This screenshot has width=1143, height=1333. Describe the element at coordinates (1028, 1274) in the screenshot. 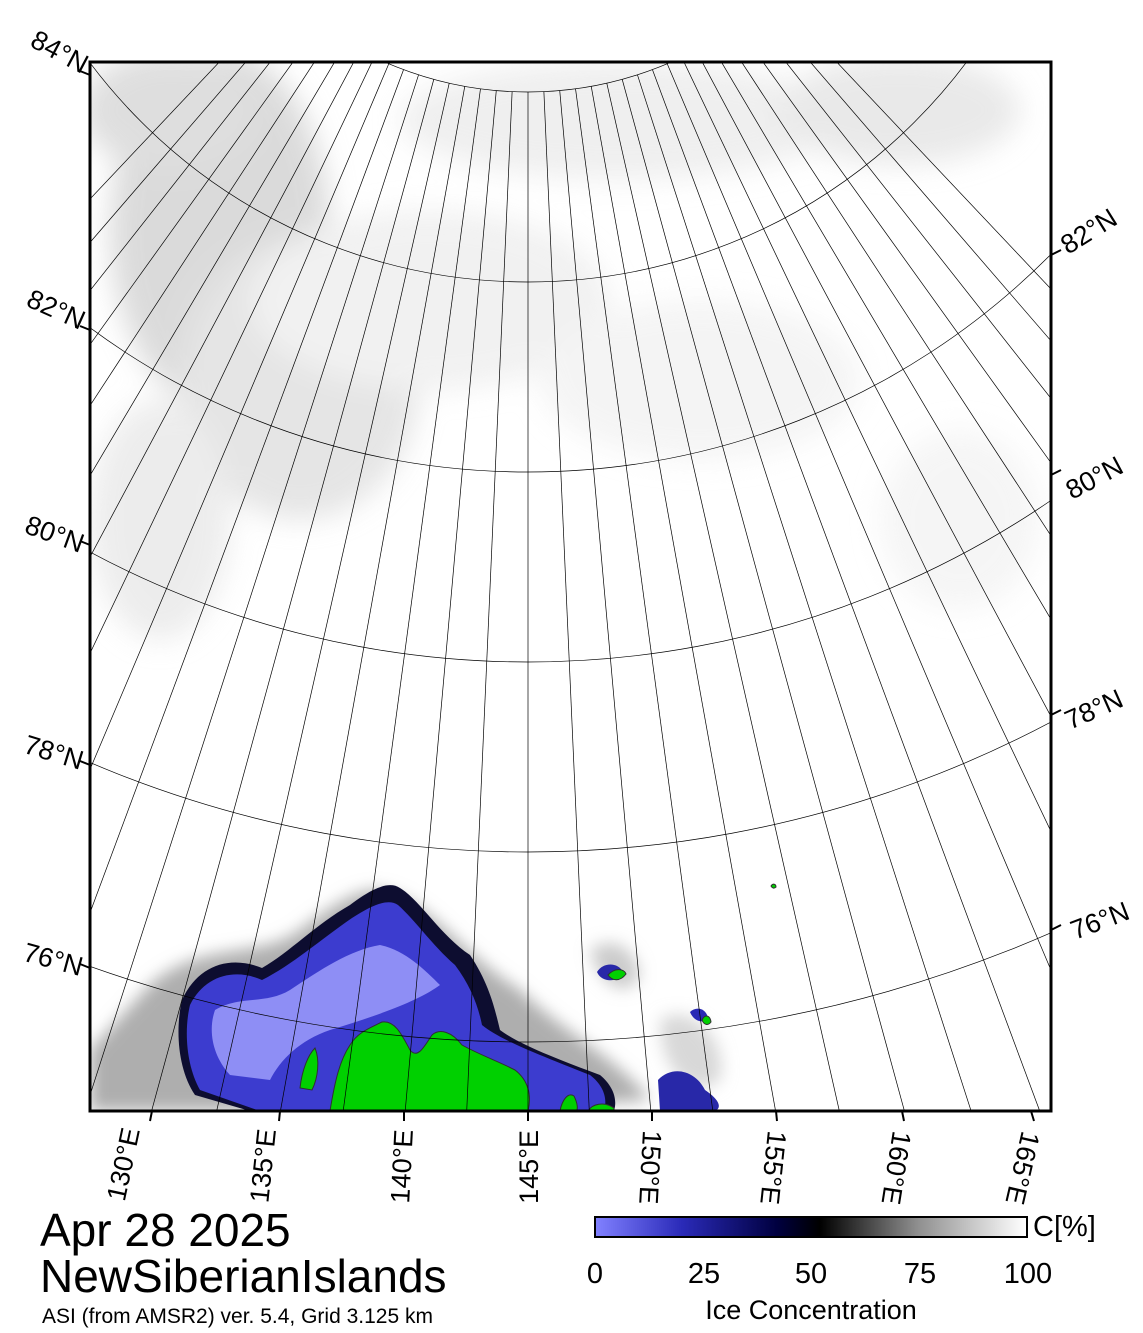

I see `colorbar-tick-100: 100` at that location.